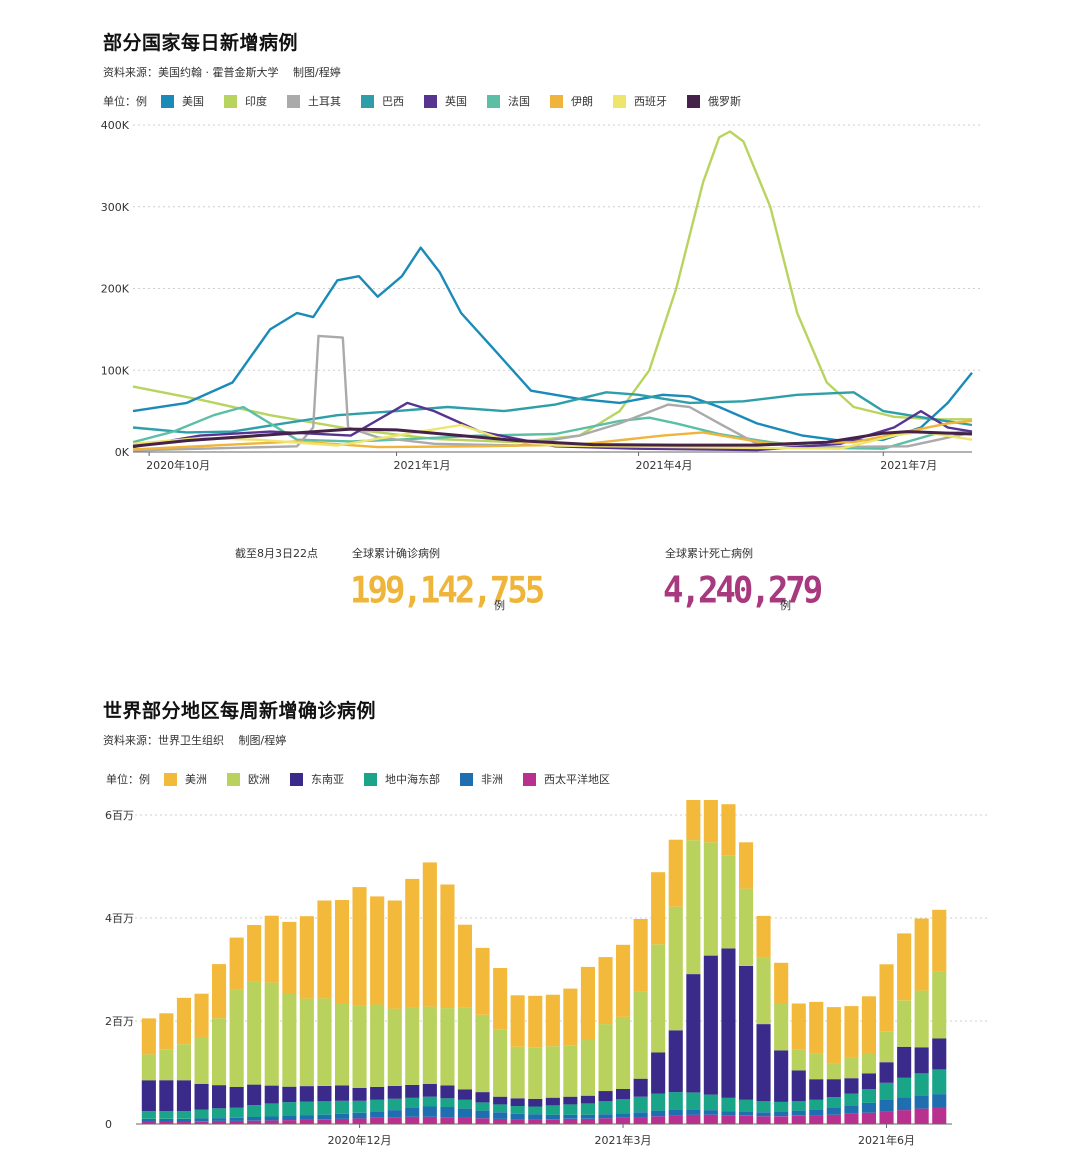 This screenshot has height=1174, width=1080. I want to click on legend-item: 俄罗斯, so click(714, 101).